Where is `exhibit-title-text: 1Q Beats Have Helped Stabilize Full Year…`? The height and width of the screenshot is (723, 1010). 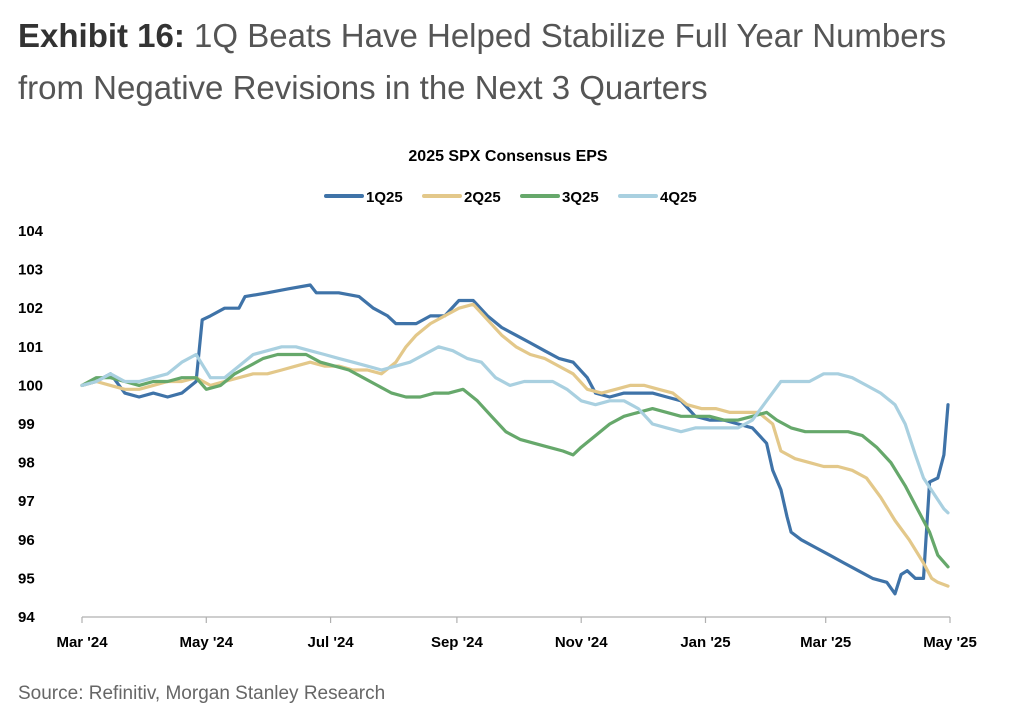
exhibit-title-text: 1Q Beats Have Helped Stabilize Full Year… is located at coordinates (482, 61).